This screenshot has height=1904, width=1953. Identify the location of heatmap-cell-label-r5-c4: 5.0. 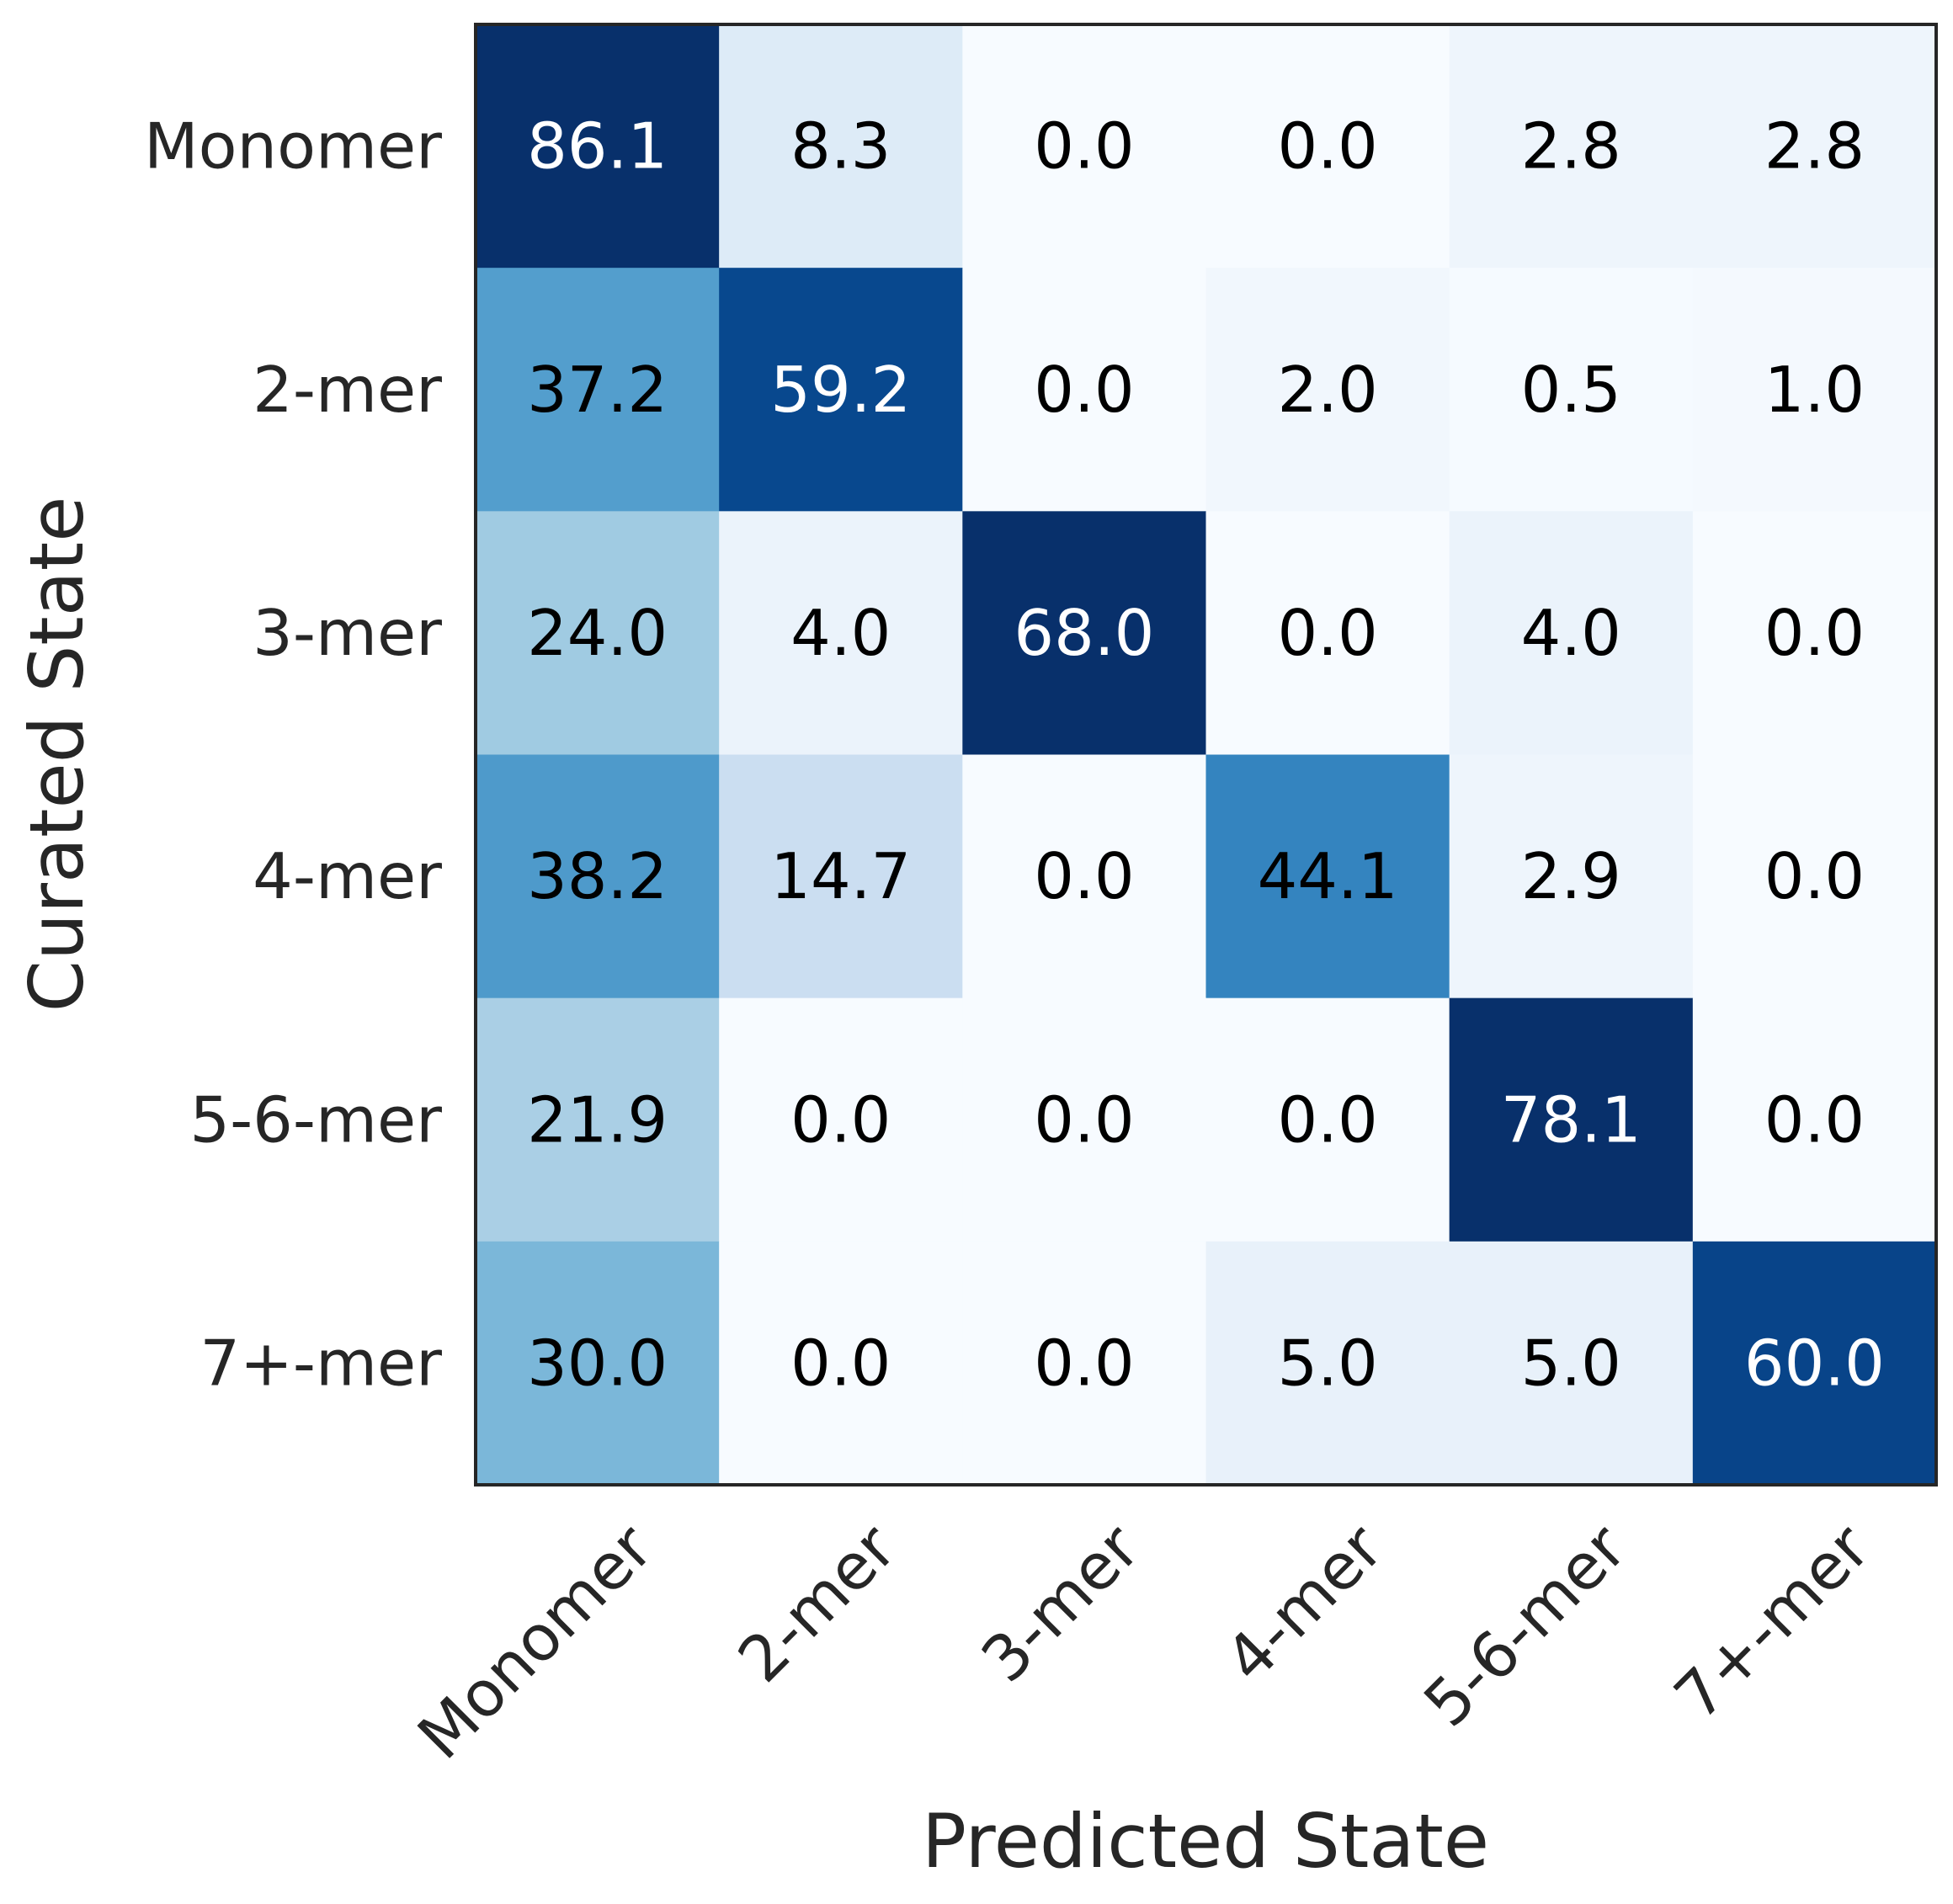
(1571, 1363).